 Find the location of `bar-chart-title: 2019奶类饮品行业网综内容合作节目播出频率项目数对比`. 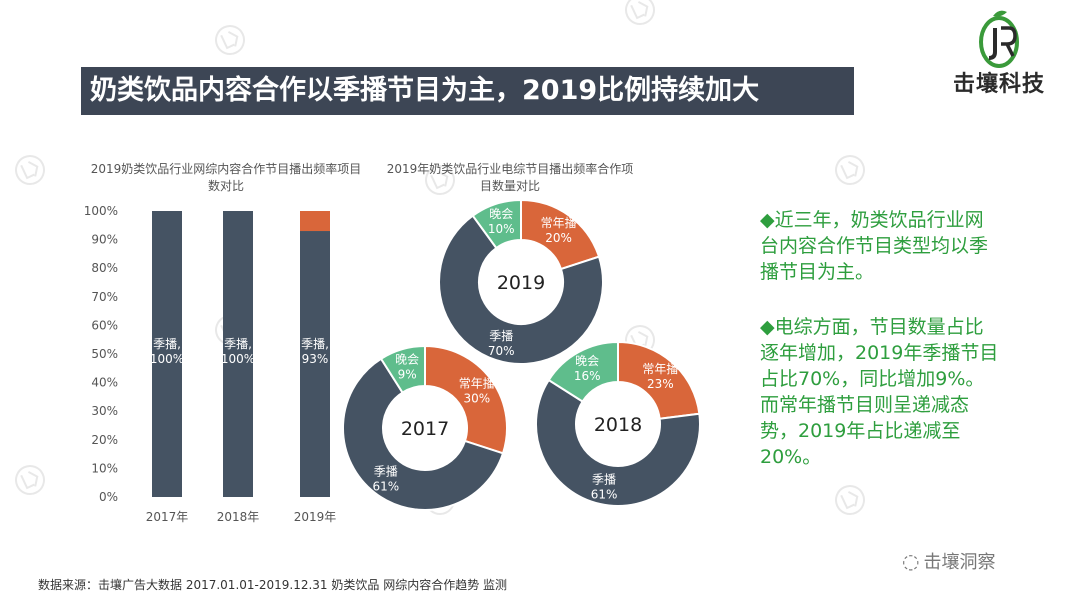

bar-chart-title: 2019奶类饮品行业网综内容合作节目播出频率项目数对比 is located at coordinates (226, 177).